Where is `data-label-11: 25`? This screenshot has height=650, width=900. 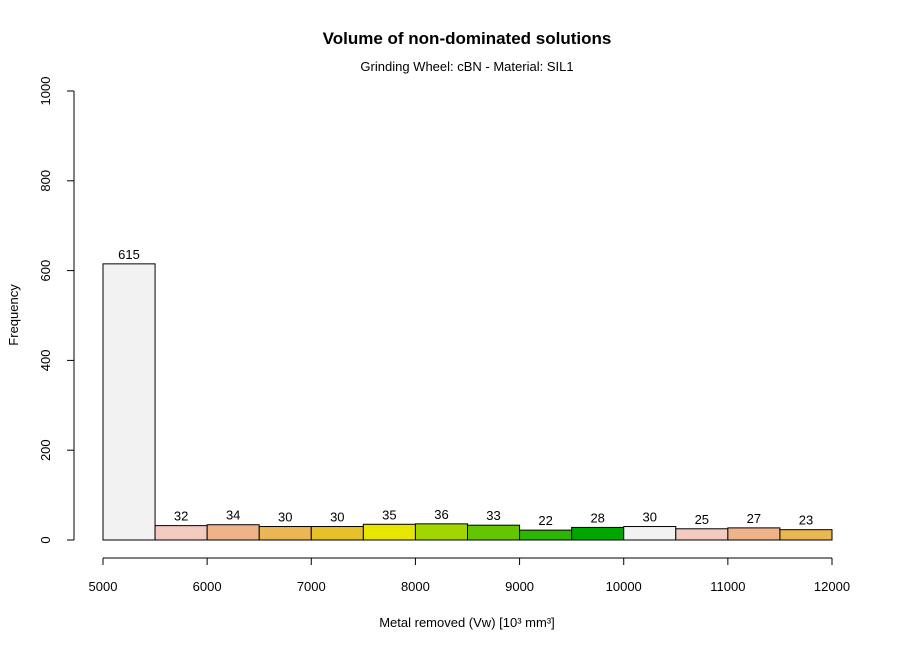 data-label-11: 25 is located at coordinates (702, 519).